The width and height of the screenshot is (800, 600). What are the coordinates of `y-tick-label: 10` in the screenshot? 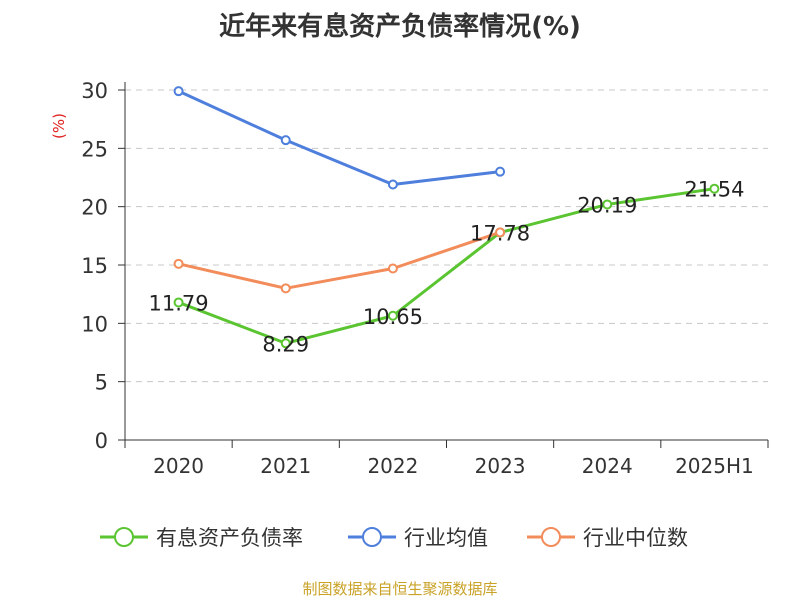 It's located at (94, 324).